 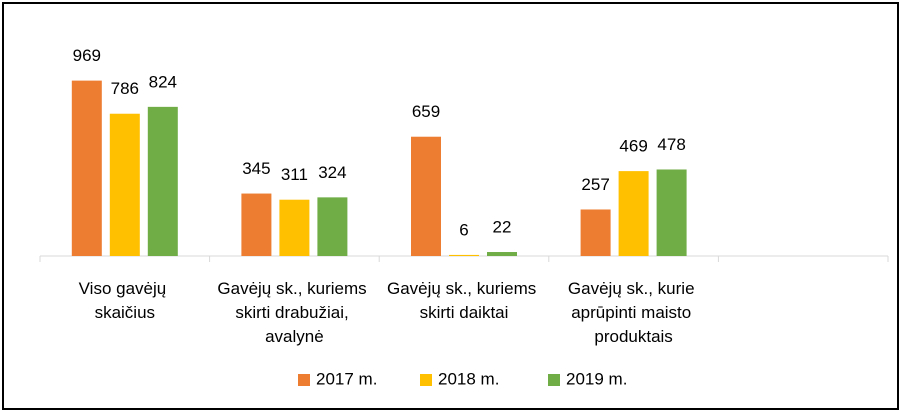 What do you see at coordinates (125, 88) in the screenshot?
I see `data-label: 786` at bounding box center [125, 88].